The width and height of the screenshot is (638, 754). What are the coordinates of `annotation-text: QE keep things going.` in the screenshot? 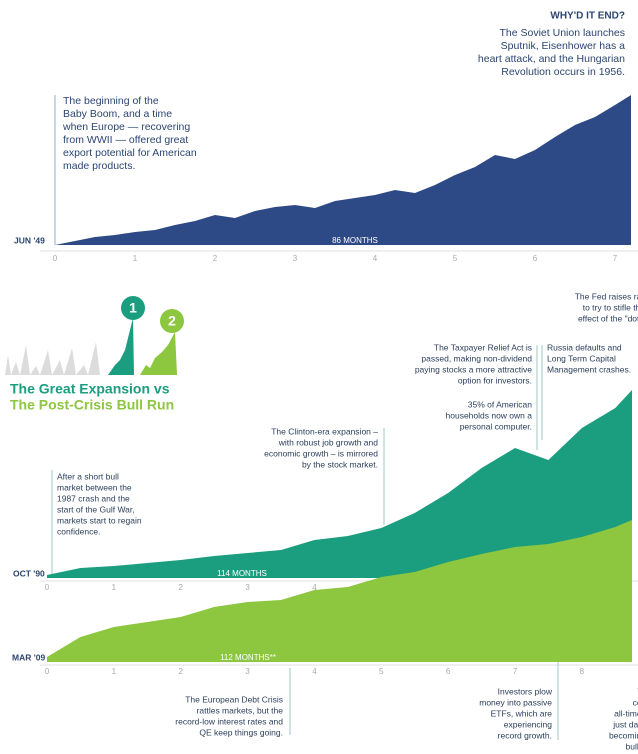 It's located at (241, 732).